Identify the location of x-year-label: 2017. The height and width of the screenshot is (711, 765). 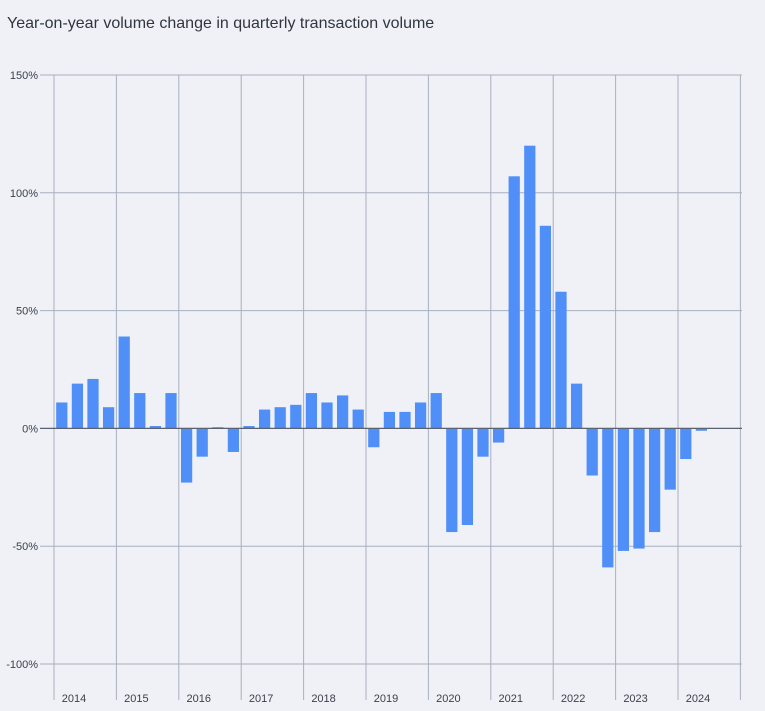
(261, 699).